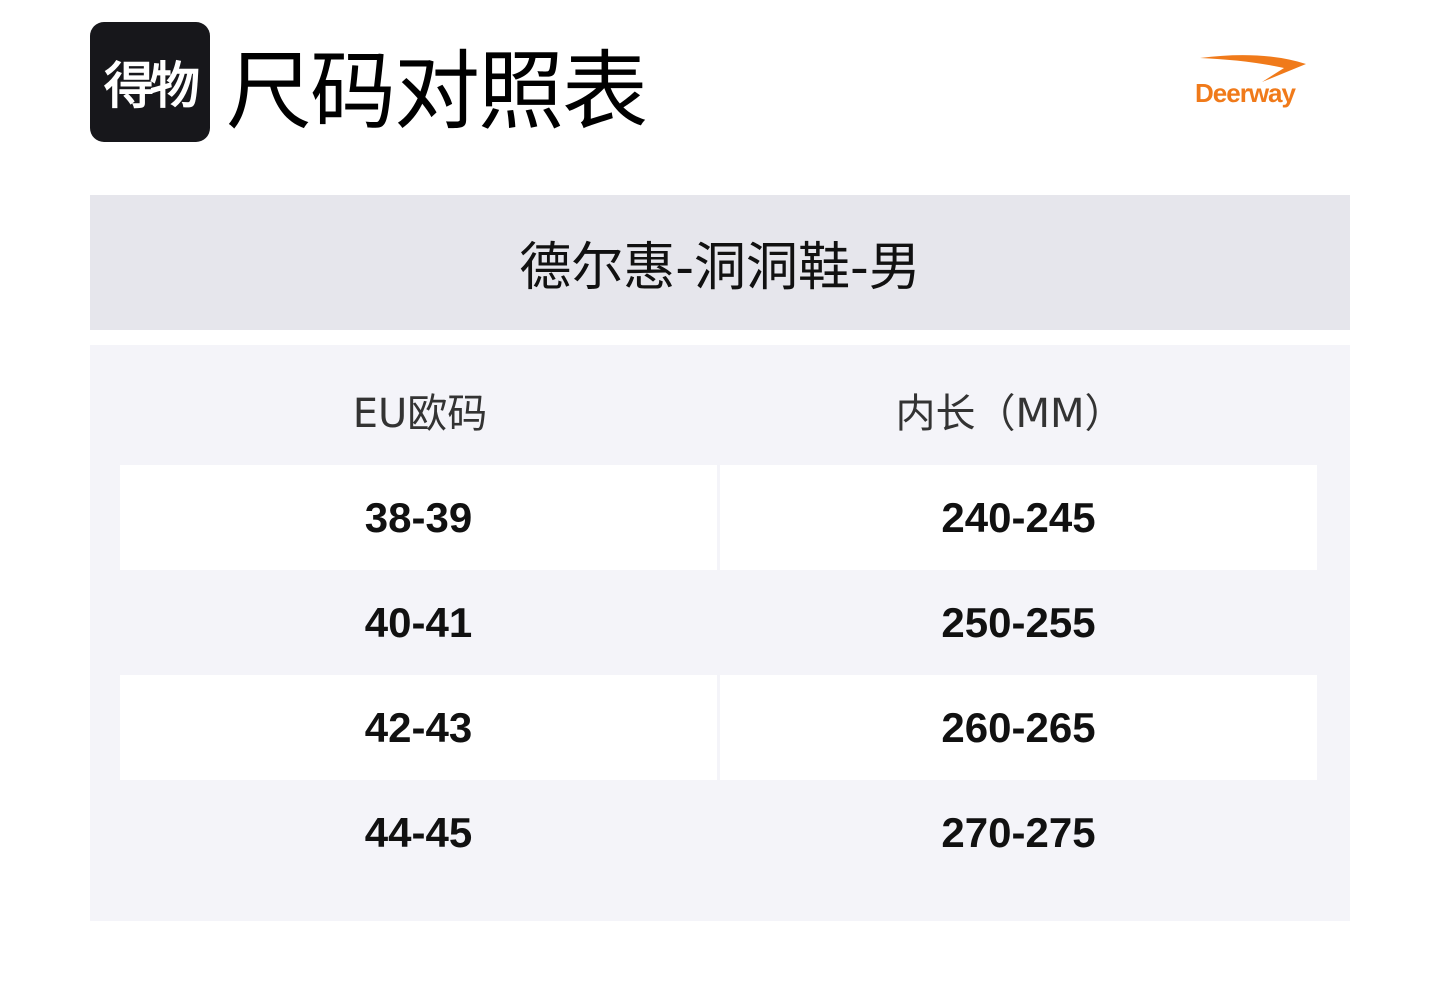 The width and height of the screenshot is (1440, 999). I want to click on cell-eu: 40-41, so click(418, 622).